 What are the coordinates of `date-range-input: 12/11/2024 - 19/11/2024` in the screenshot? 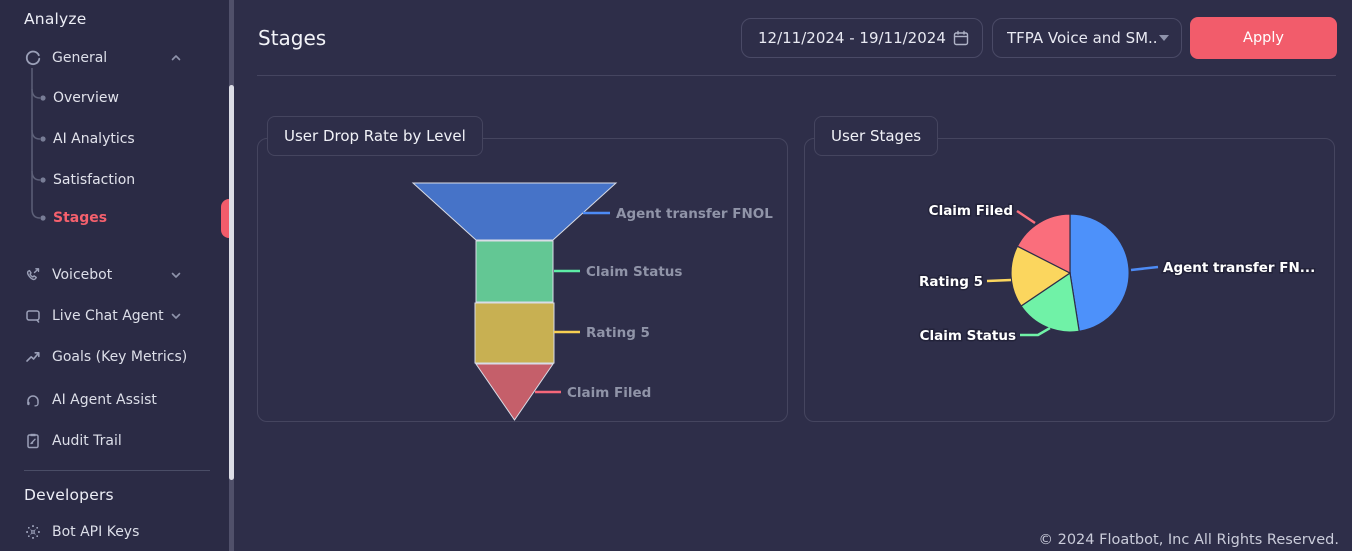 It's located at (862, 38).